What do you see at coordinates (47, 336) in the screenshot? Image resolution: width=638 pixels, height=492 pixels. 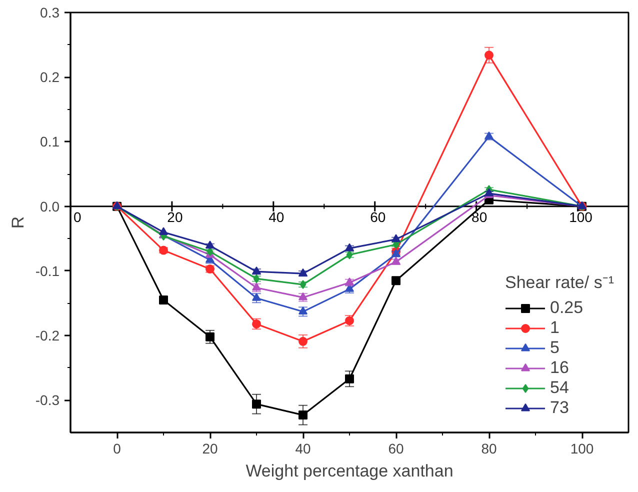 I see `y-tick-label: -0.2` at bounding box center [47, 336].